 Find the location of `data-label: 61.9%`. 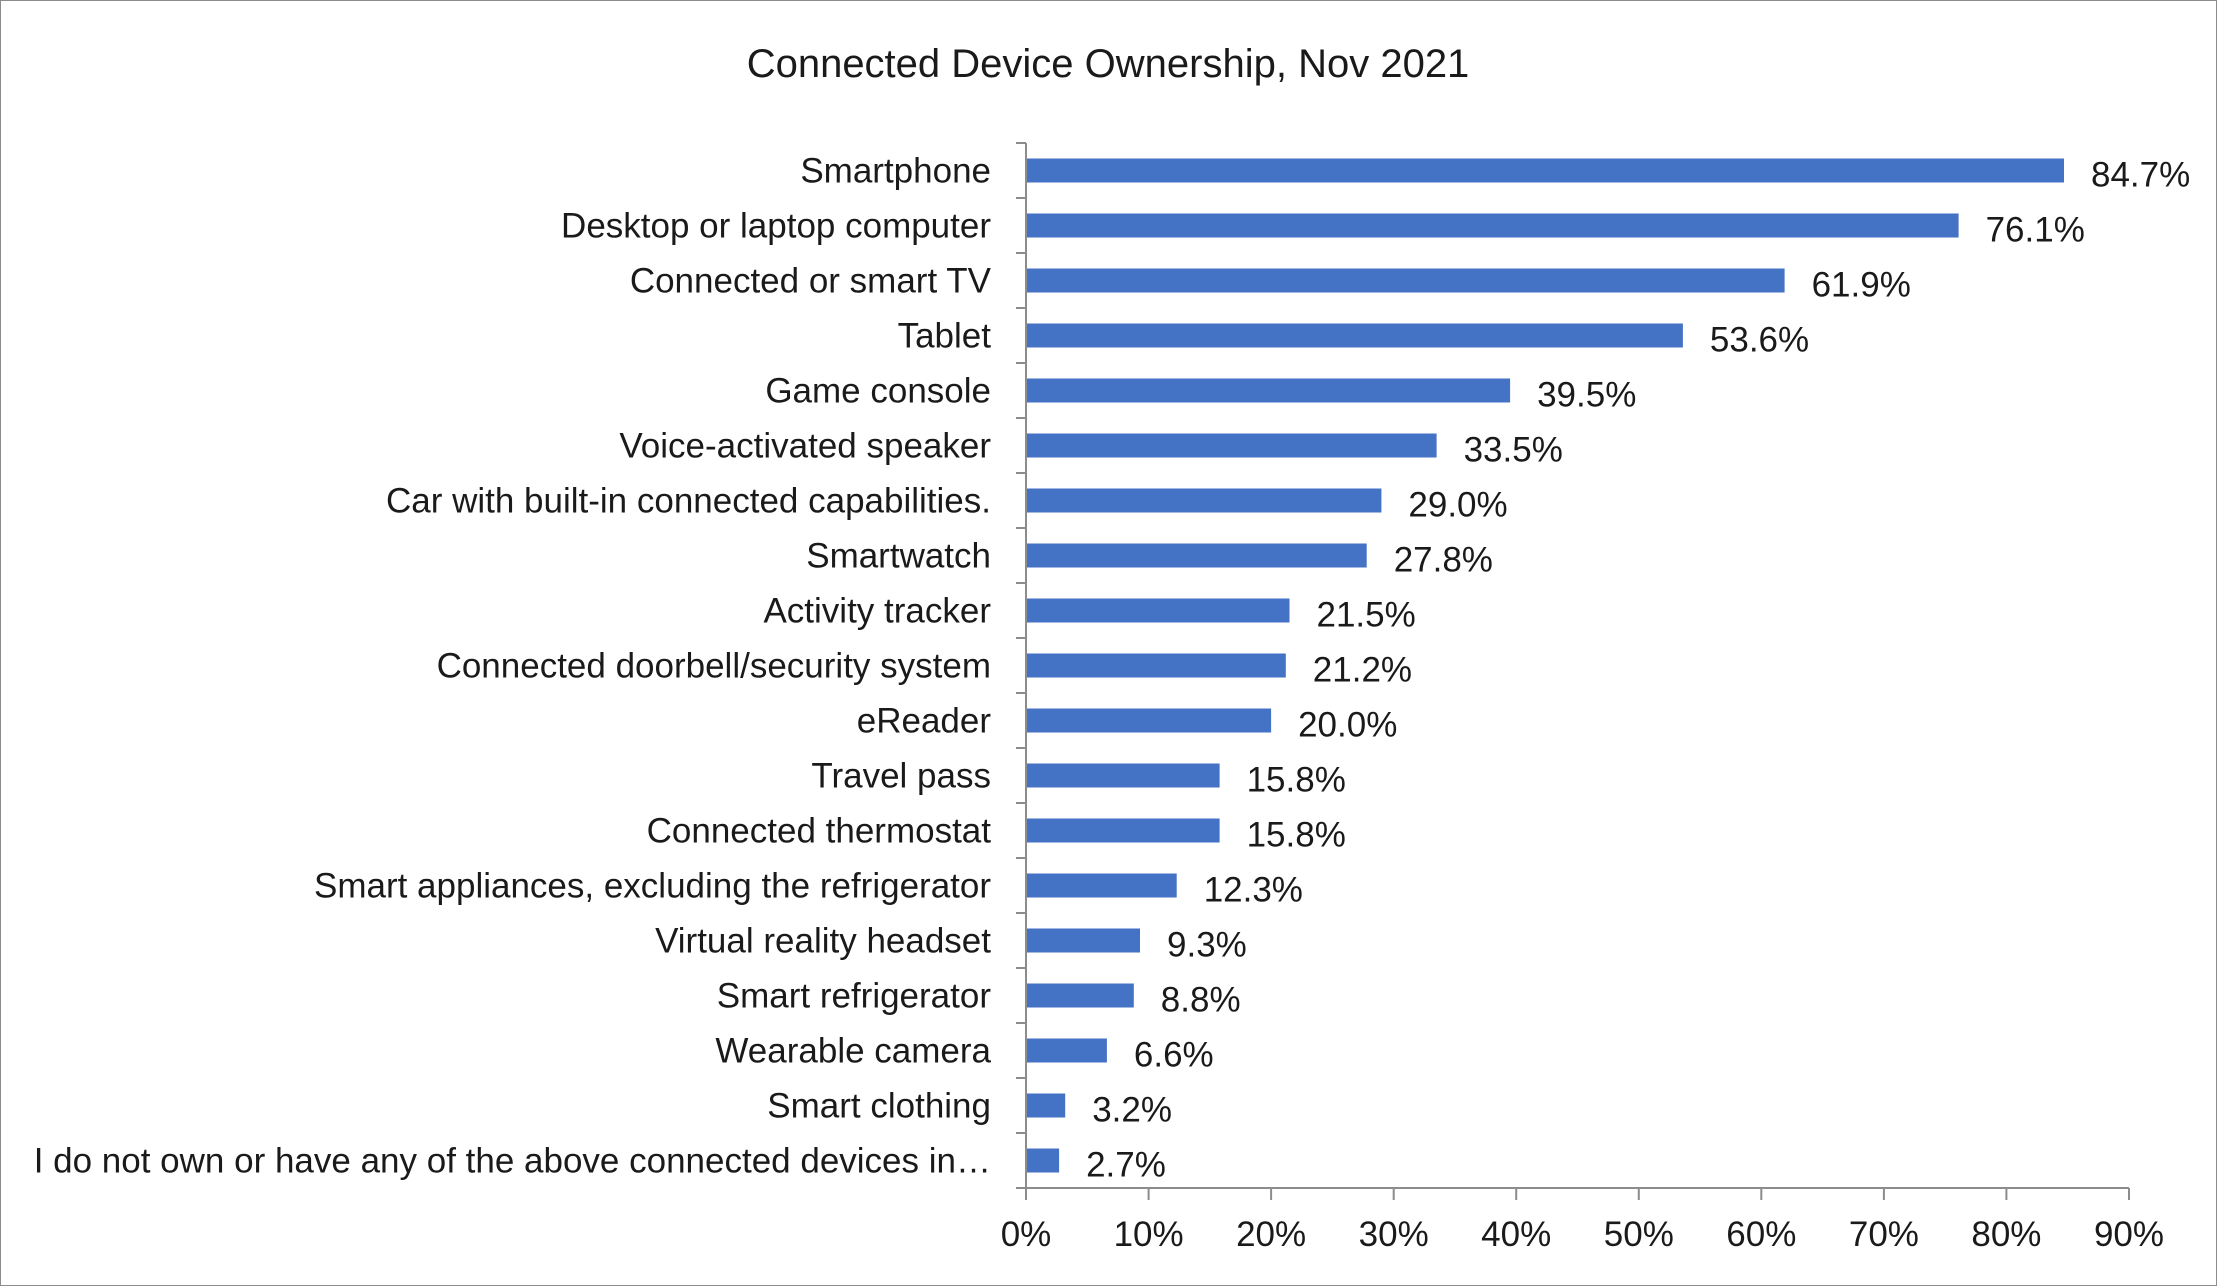

data-label: 61.9% is located at coordinates (1861, 285).